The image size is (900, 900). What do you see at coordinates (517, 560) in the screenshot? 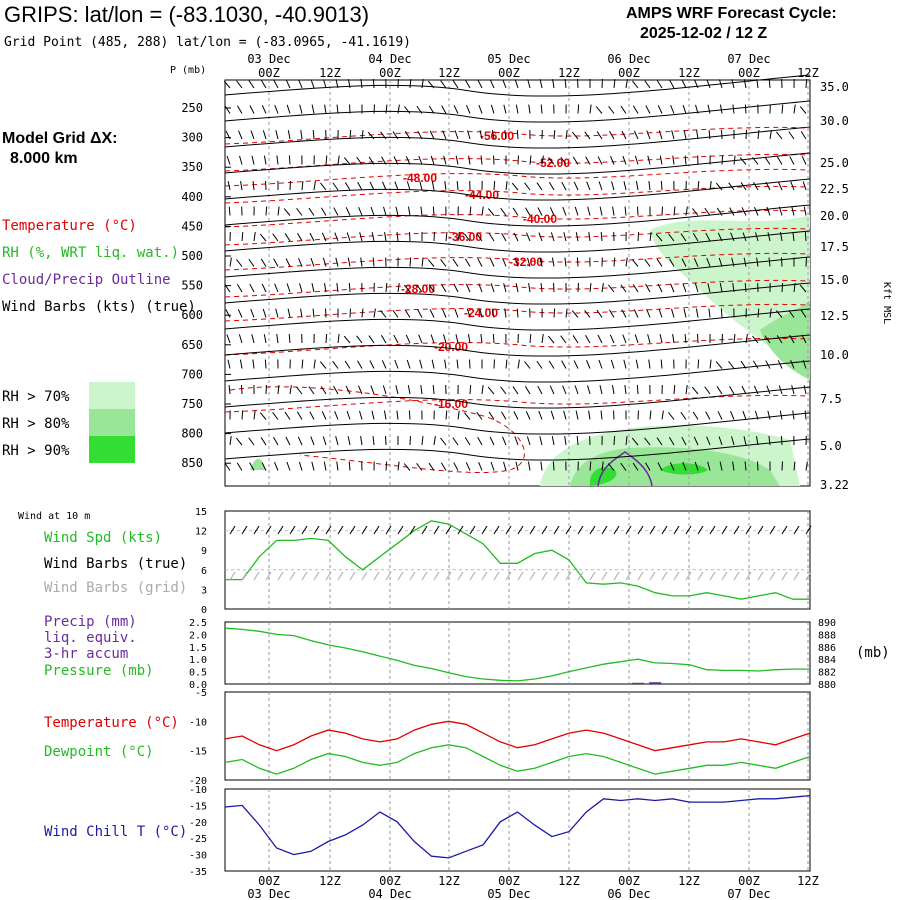
I see `wind-speed-line` at bounding box center [517, 560].